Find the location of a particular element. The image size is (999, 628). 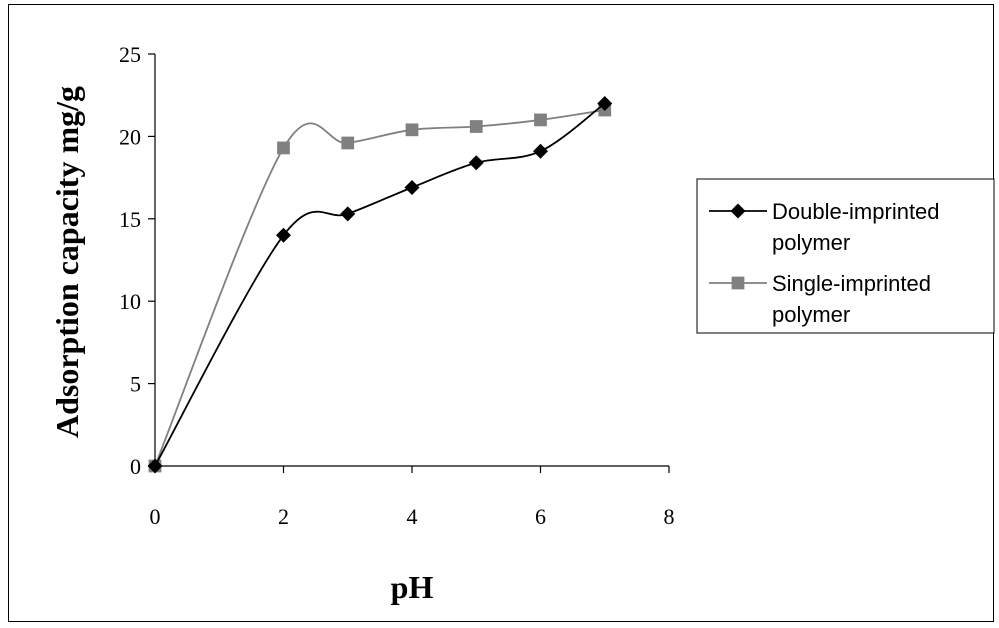

legend-label: Single-imprinted is located at coordinates (851, 283).